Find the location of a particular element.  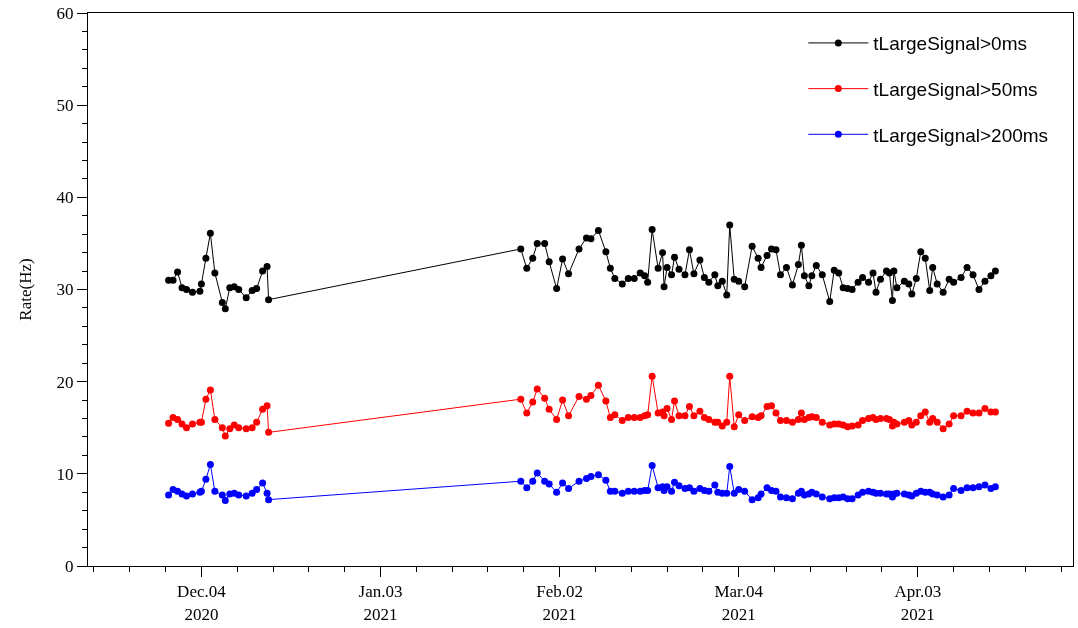

x-tick-label: Mar.04 2021 is located at coordinates (739, 603).